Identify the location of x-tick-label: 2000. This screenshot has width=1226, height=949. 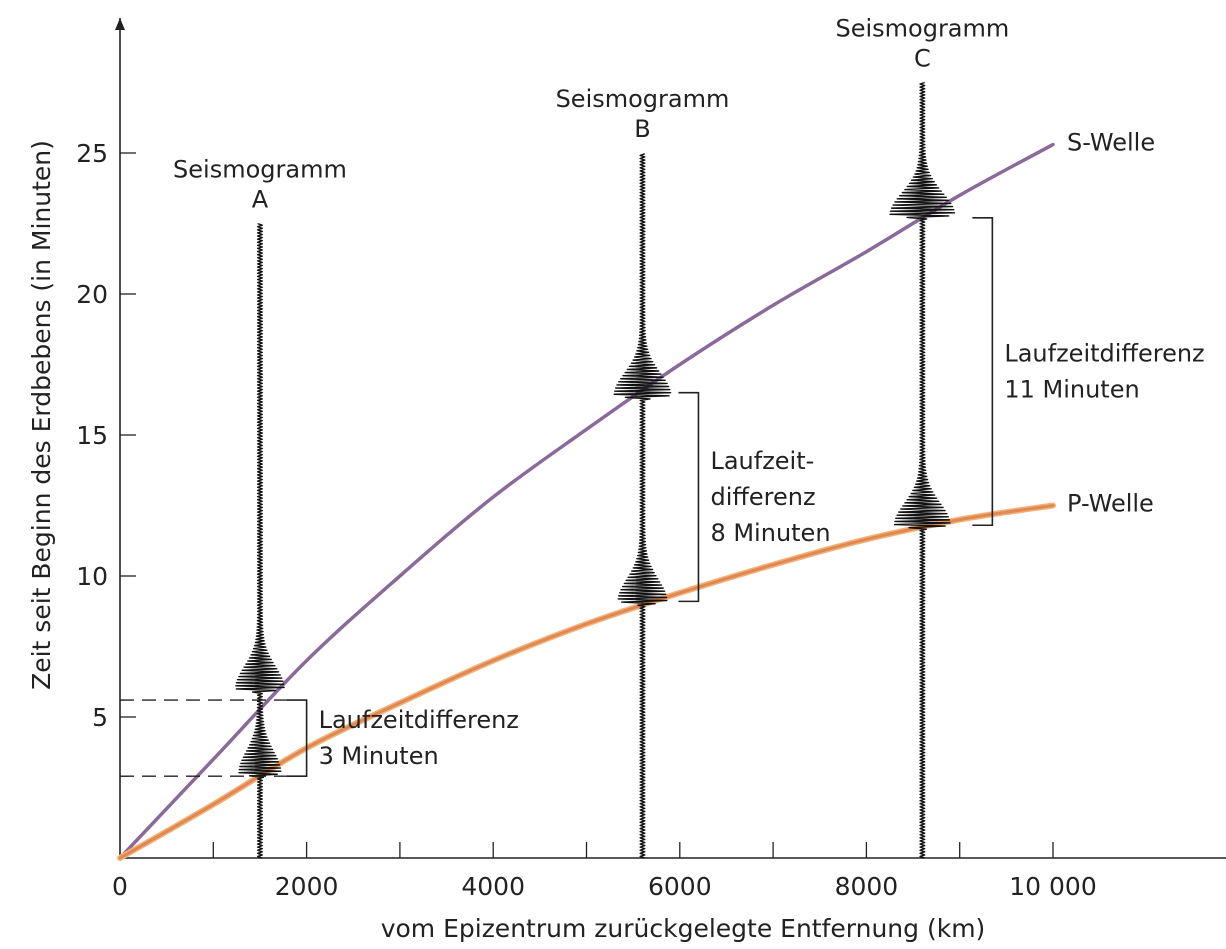
(307, 886).